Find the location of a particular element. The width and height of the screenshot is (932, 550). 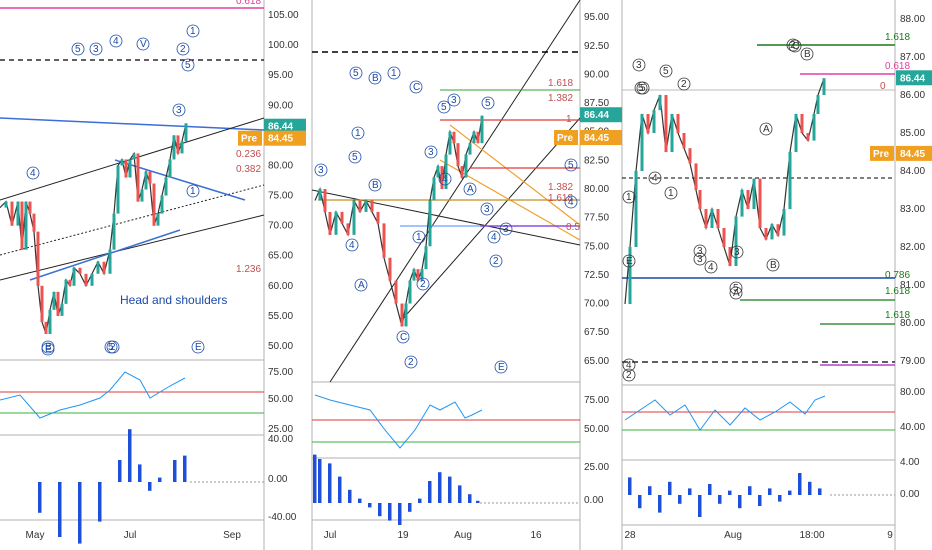

fib-level-label: 1.382 is located at coordinates (560, 98).